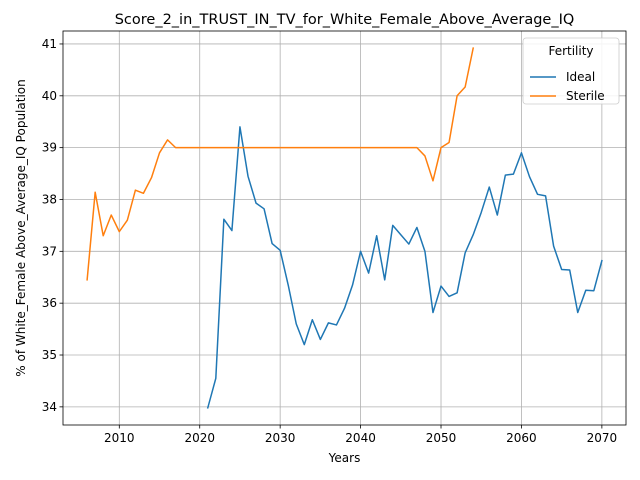  I want to click on y-axis-ticks: 34 35 36 37 38 39 40 41, so click(52, 225).